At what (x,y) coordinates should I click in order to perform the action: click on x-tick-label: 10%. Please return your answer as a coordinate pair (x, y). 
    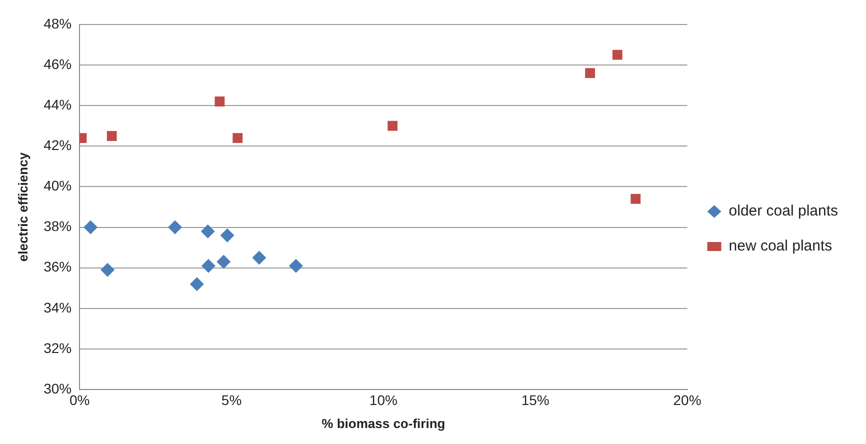
    Looking at the image, I should click on (383, 400).